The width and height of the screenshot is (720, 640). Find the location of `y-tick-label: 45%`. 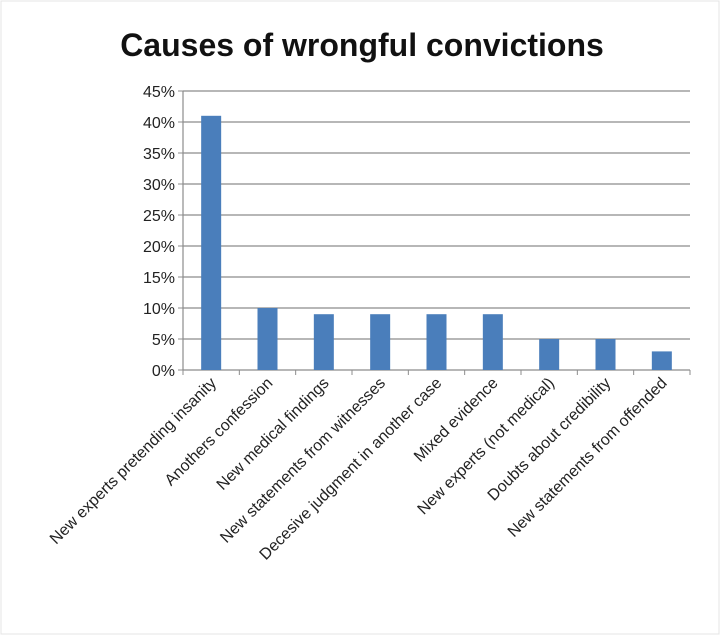

y-tick-label: 45% is located at coordinates (159, 92).